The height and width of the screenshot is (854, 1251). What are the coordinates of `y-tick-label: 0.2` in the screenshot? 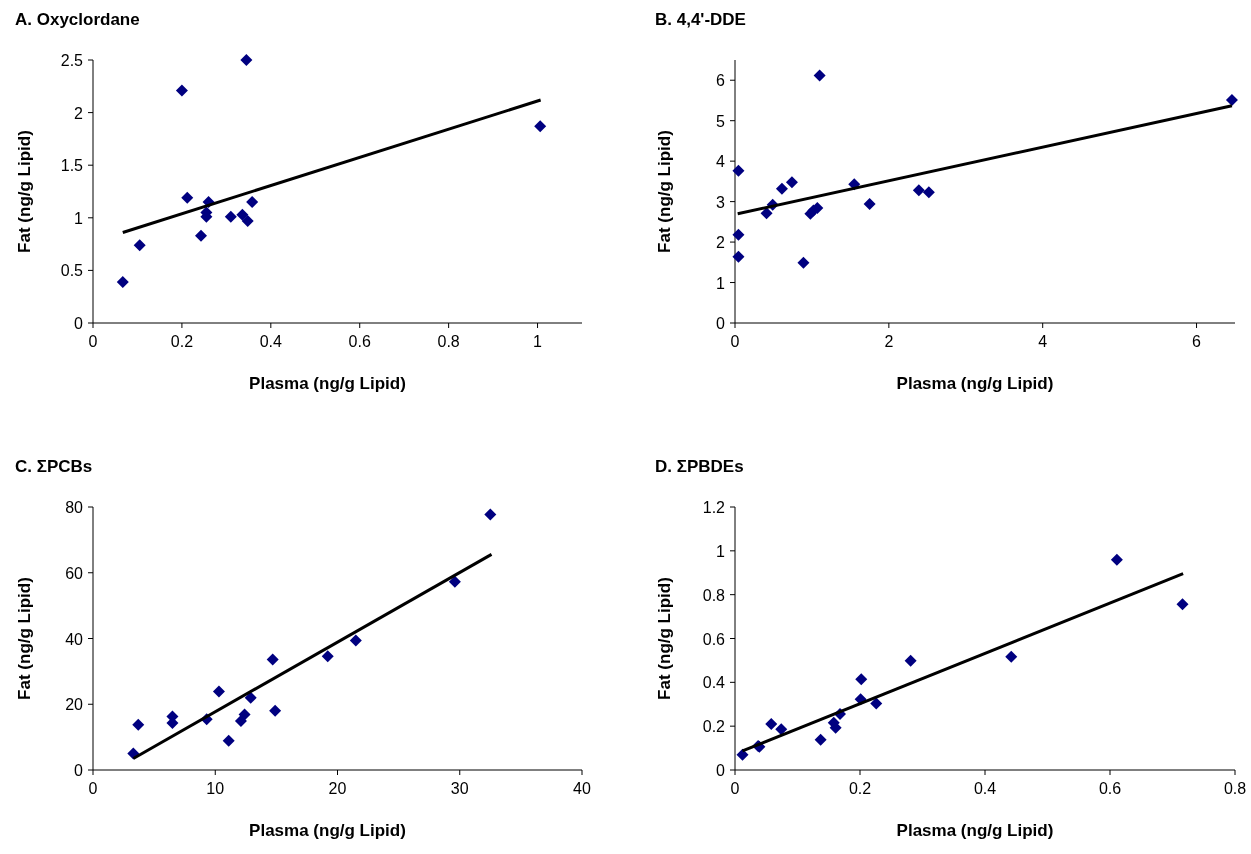 It's located at (714, 727).